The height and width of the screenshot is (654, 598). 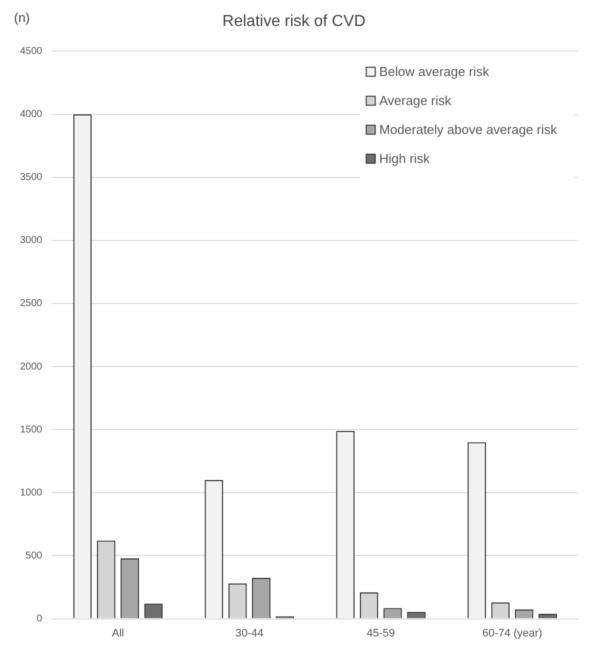 I want to click on legend-label: Moderately above average risk, so click(x=468, y=129).